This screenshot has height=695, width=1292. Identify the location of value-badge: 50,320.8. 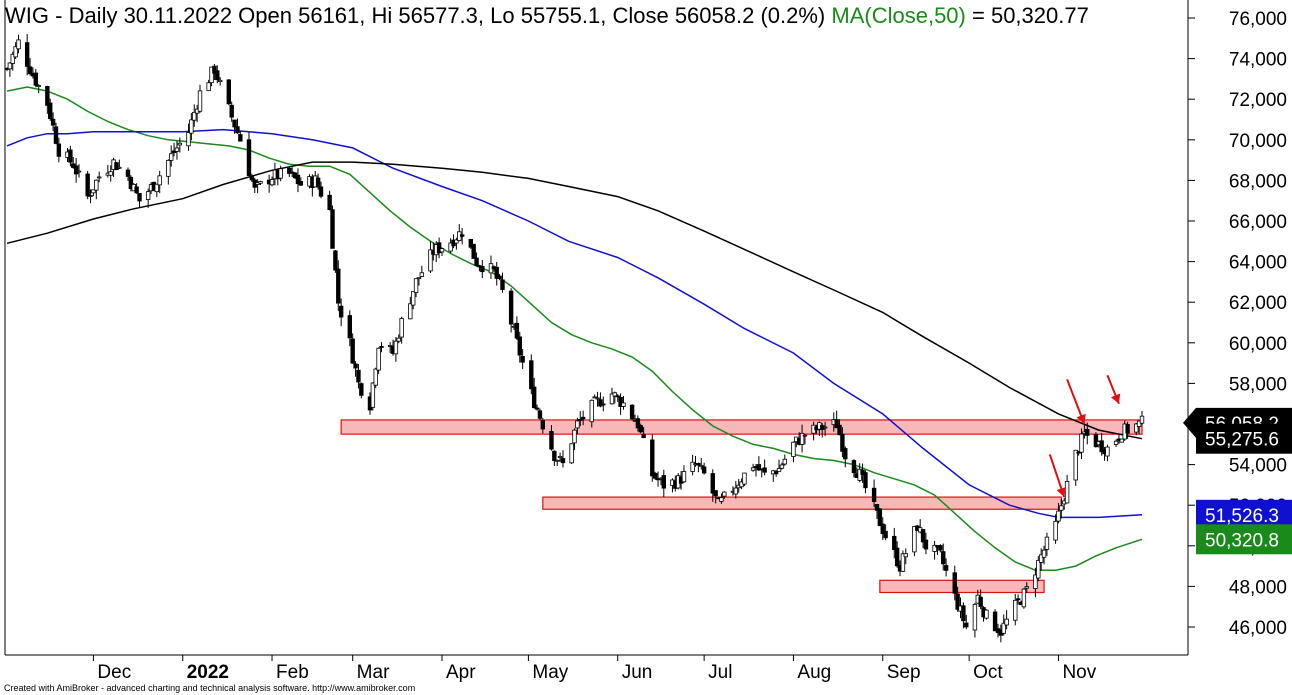
(1244, 539).